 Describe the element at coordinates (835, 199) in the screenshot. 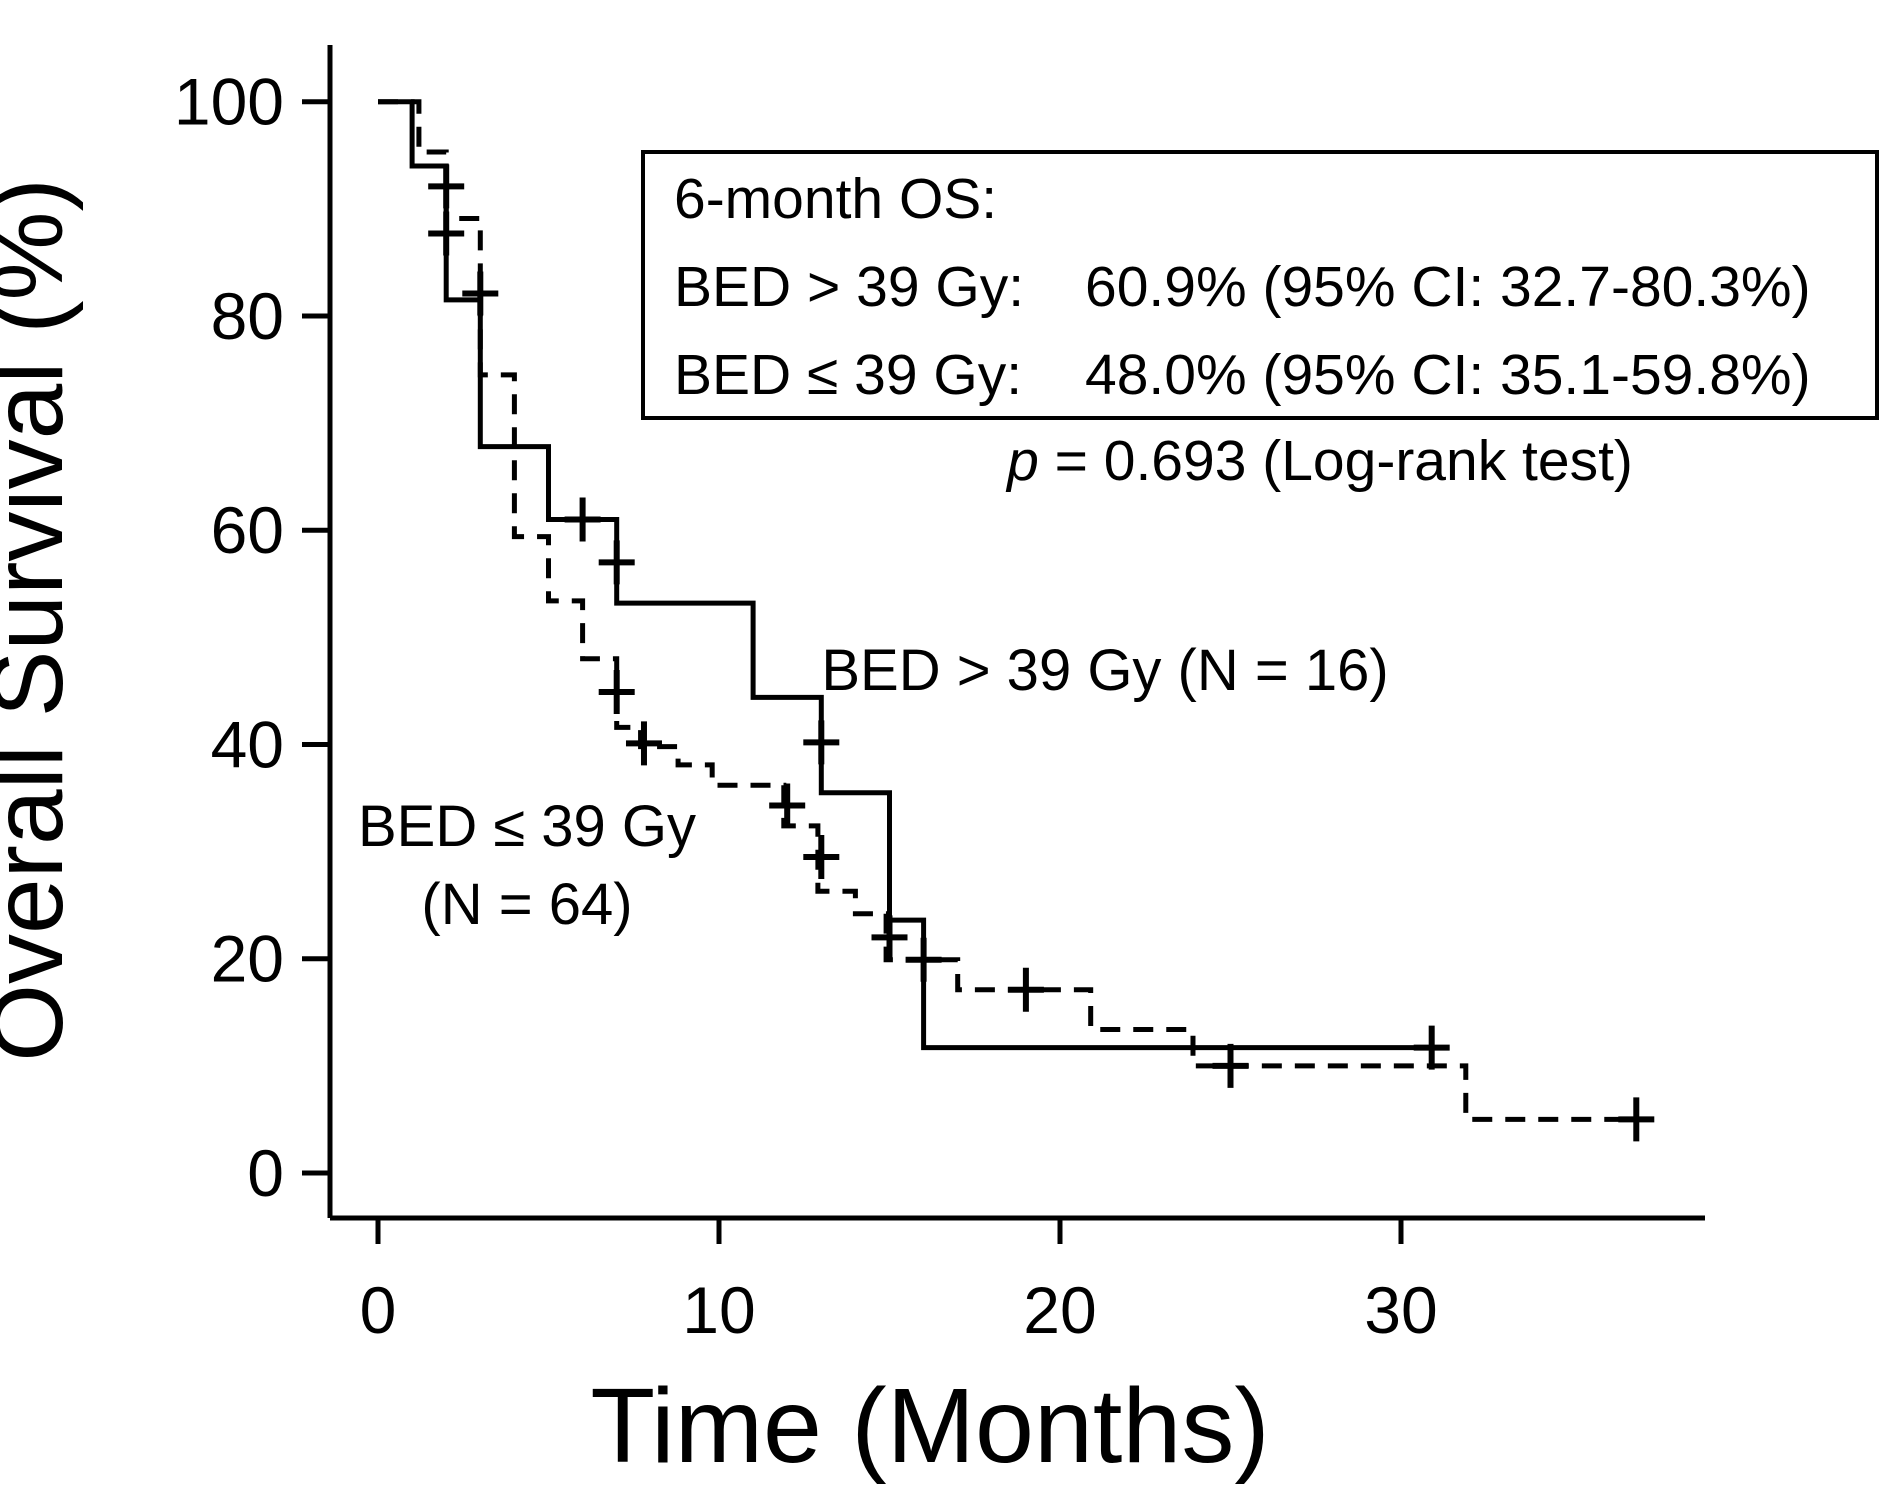

I see `stats-box-title: 6-month OS:` at that location.